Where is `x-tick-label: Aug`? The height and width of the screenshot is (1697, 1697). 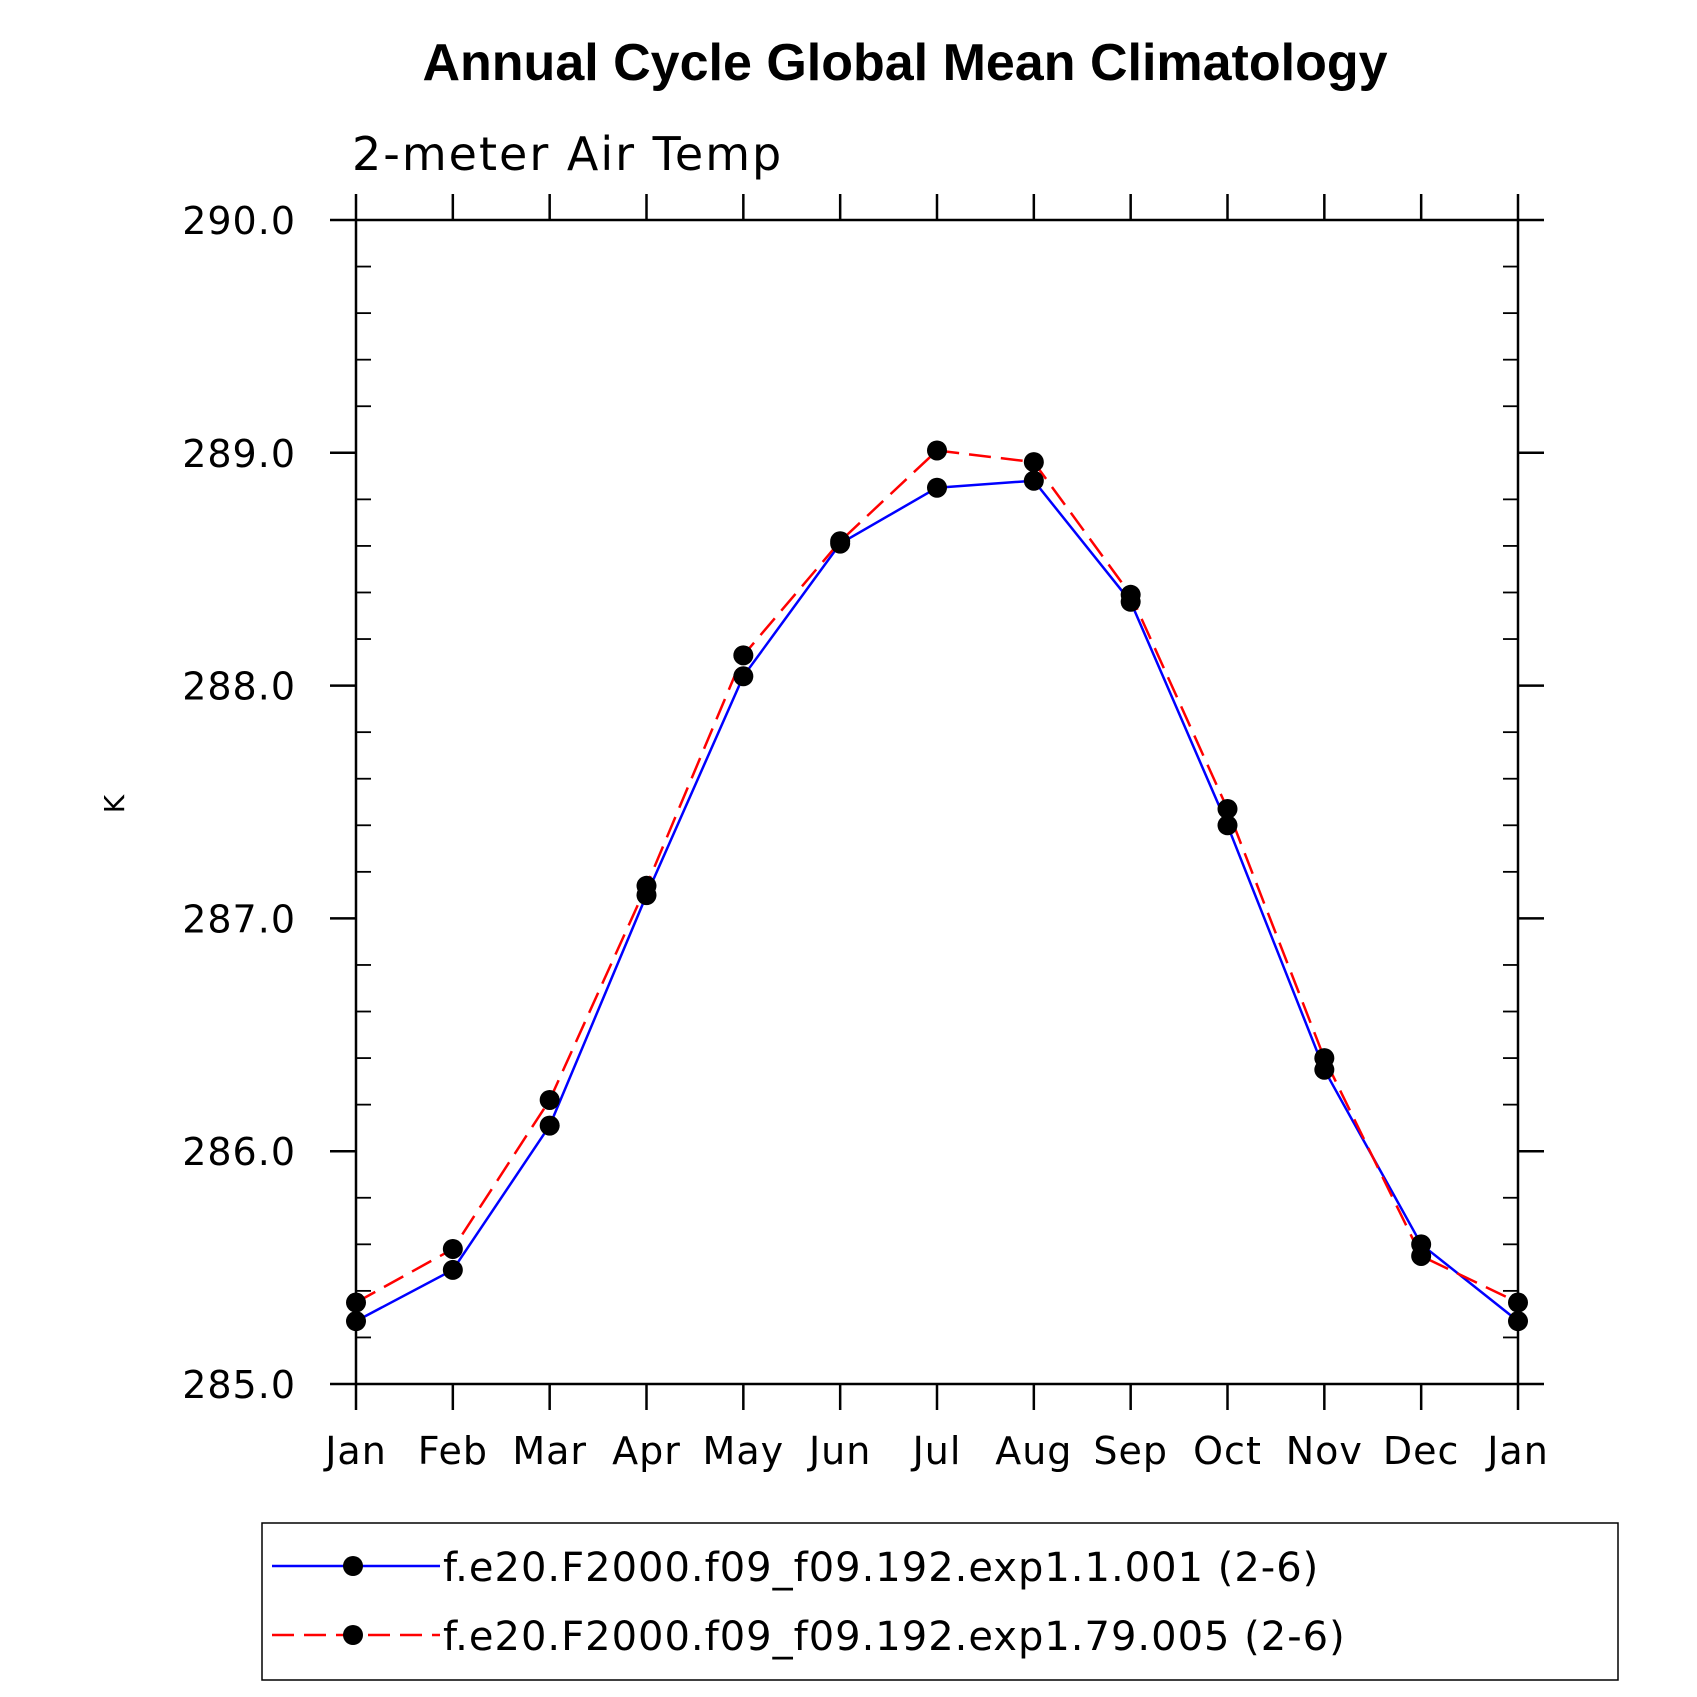
x-tick-label: Aug is located at coordinates (1033, 1451).